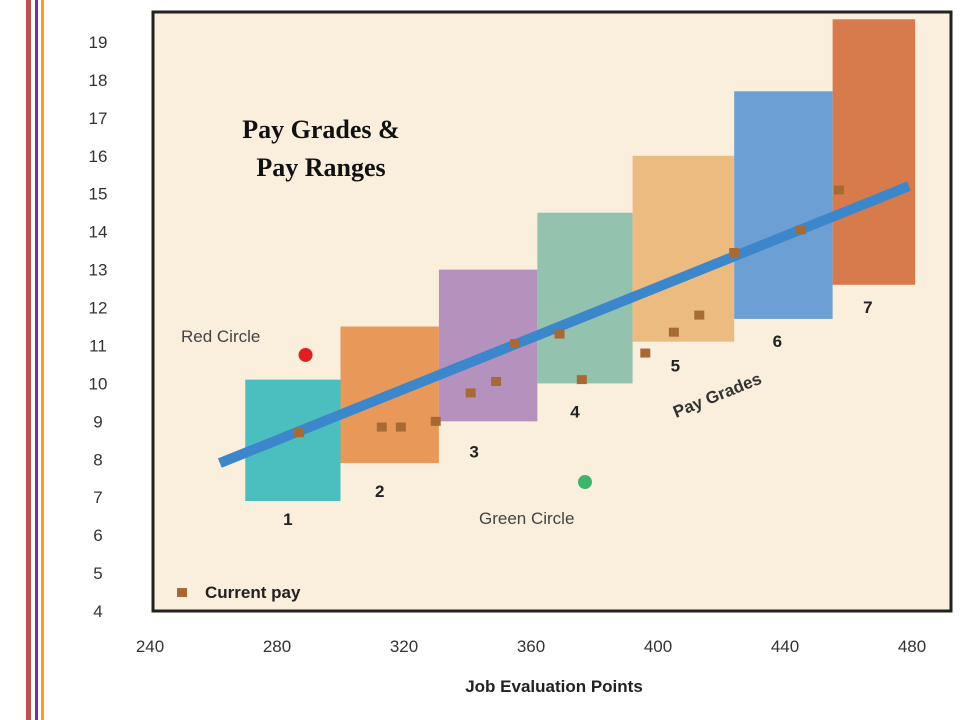 This screenshot has height=720, width=960. I want to click on y-tick-label-8: 8, so click(97, 459).